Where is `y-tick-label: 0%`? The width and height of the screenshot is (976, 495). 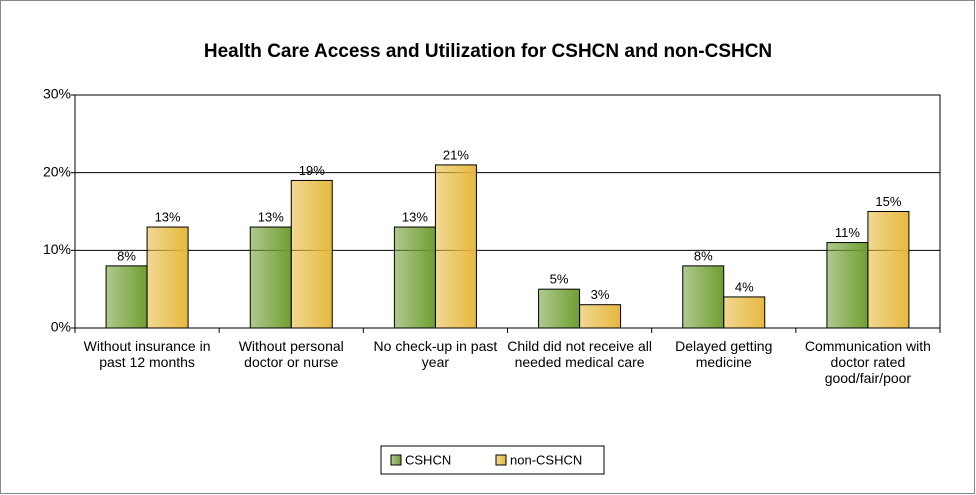 y-tick-label: 0% is located at coordinates (61, 327).